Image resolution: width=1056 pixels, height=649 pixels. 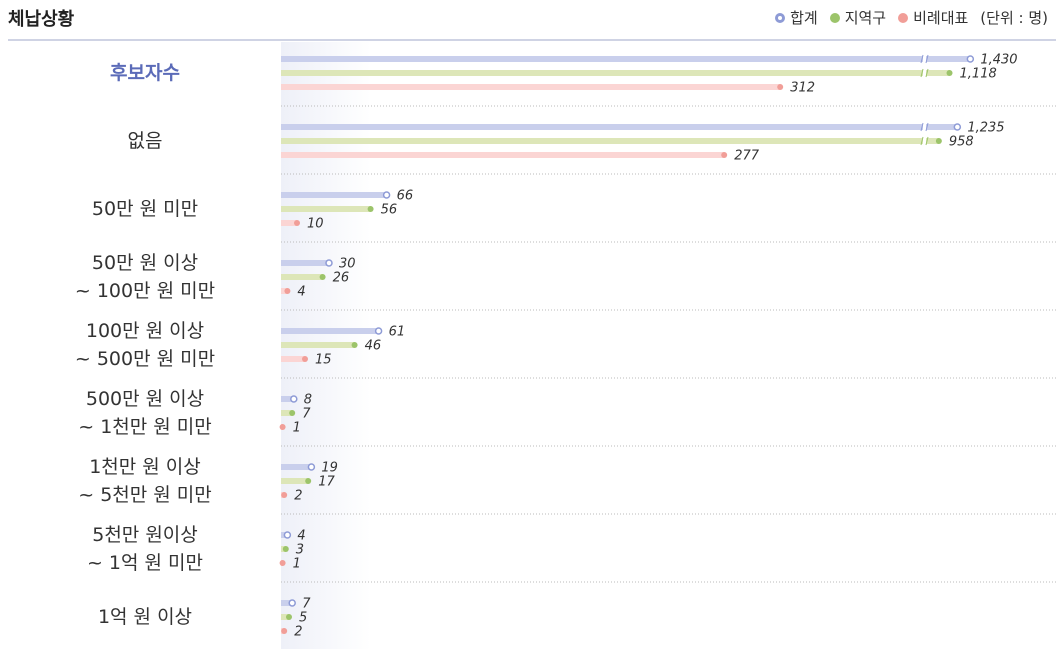 What do you see at coordinates (329, 468) in the screenshot?
I see `value-label: 19` at bounding box center [329, 468].